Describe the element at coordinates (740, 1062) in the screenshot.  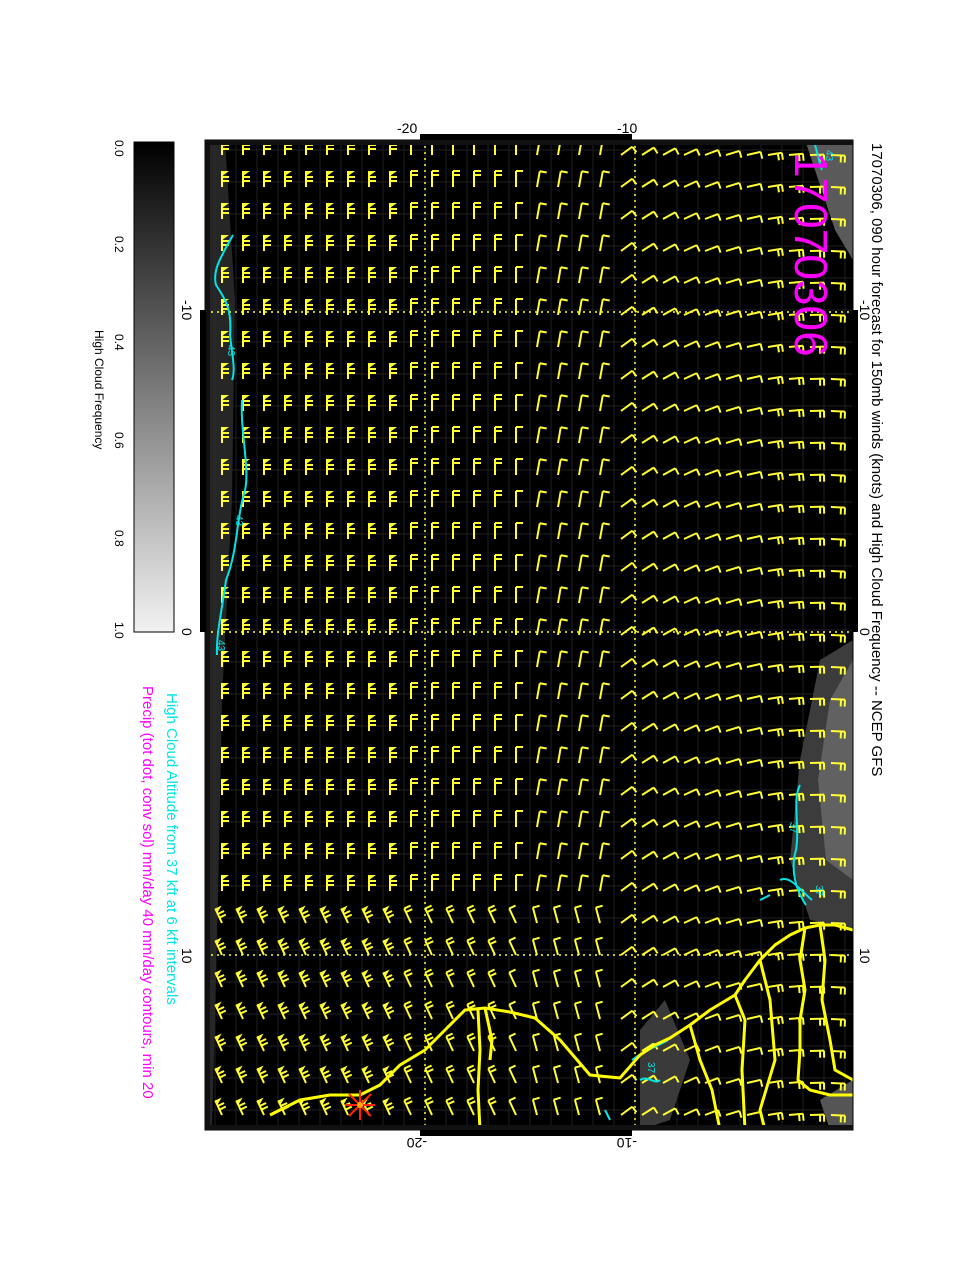
I see `border-c` at that location.